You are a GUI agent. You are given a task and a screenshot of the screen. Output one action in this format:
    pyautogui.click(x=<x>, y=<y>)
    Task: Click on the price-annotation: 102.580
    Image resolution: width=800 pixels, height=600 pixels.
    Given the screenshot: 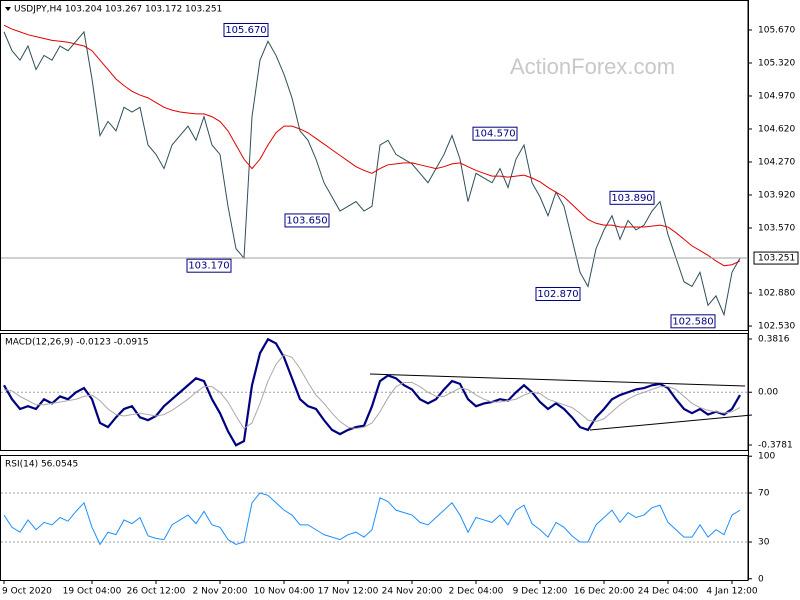 What is the action you would take?
    pyautogui.click(x=692, y=321)
    